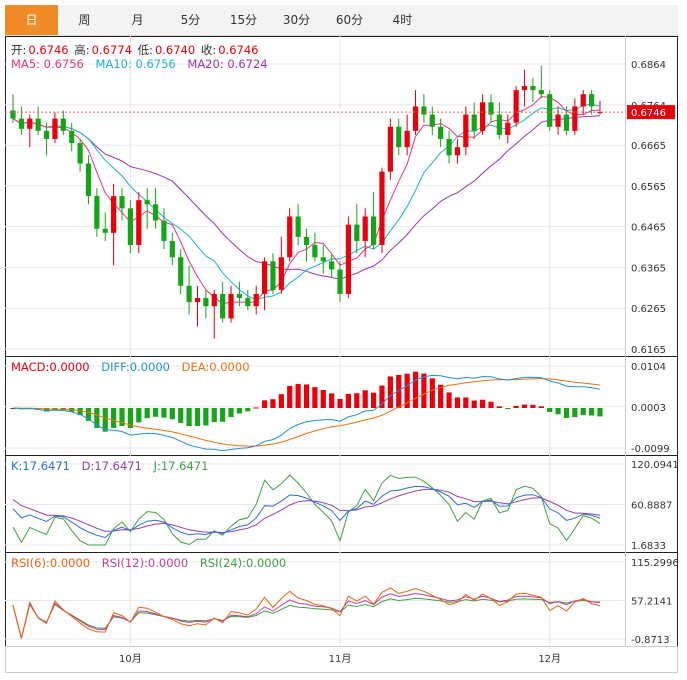 This screenshot has height=680, width=687. What do you see at coordinates (296, 20) in the screenshot?
I see `tab-5: 30分` at bounding box center [296, 20].